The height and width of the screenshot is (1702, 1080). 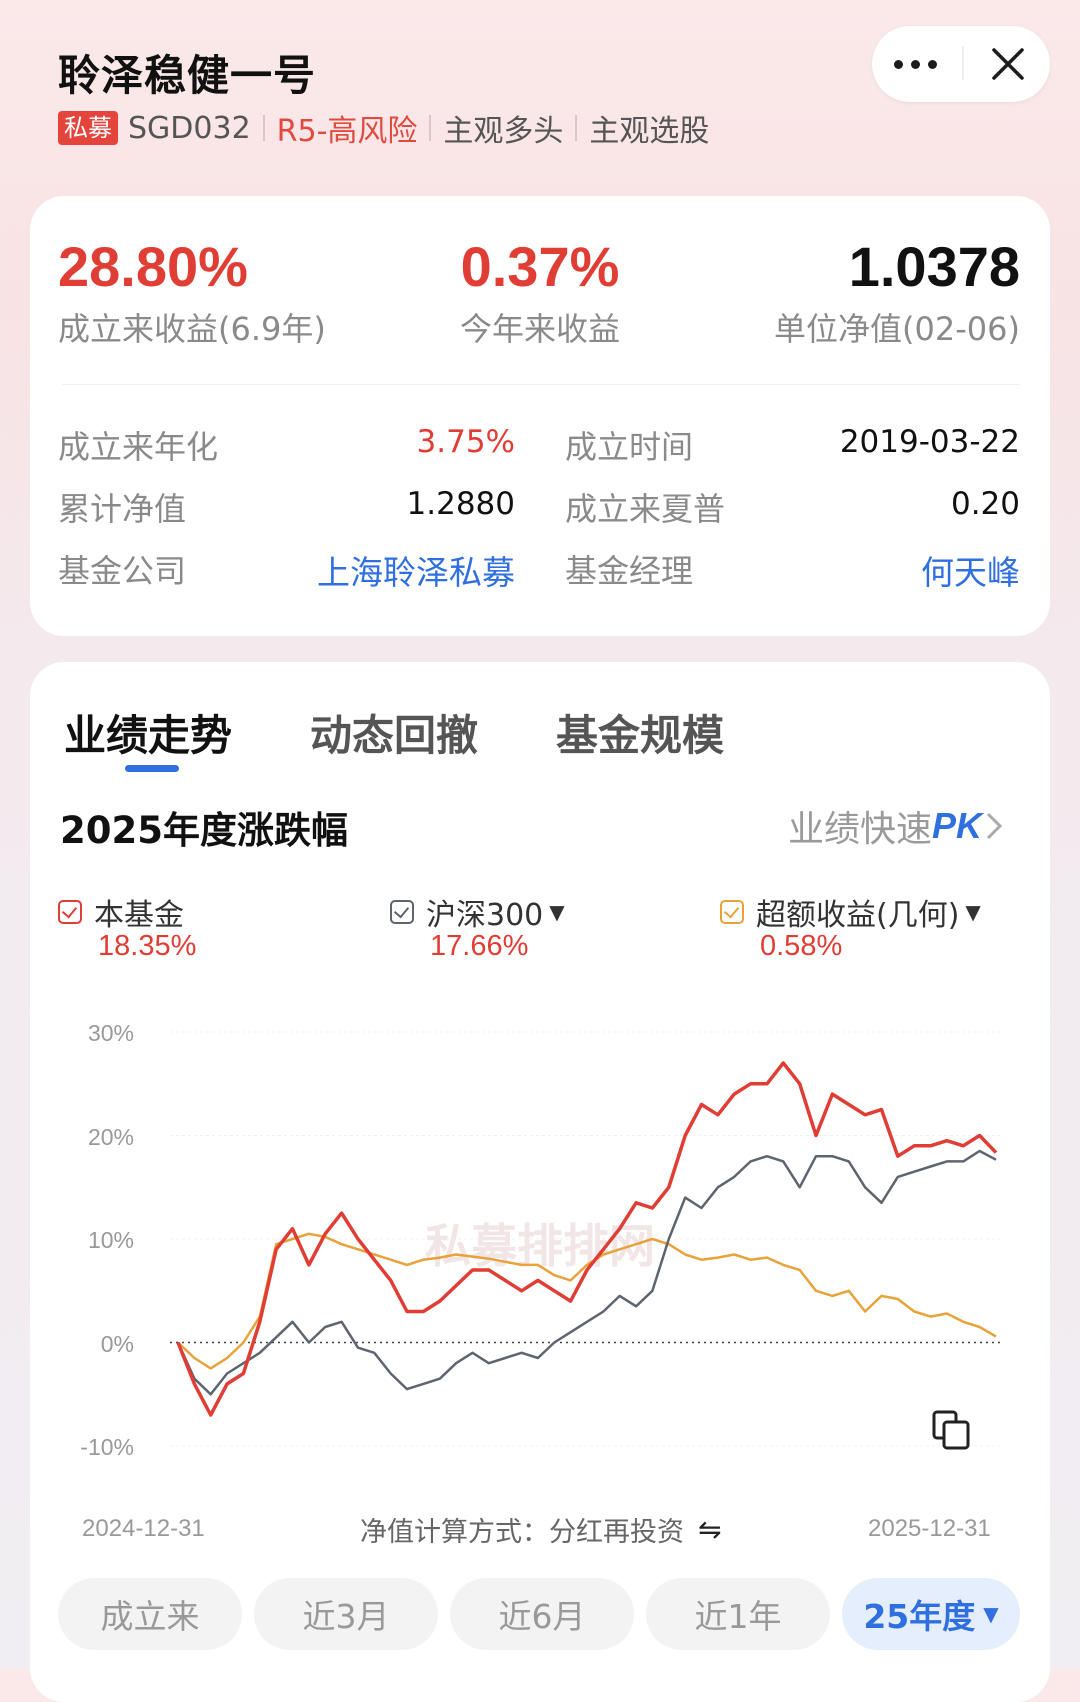 I want to click on ytd-label: 今年来收益, so click(x=539, y=329).